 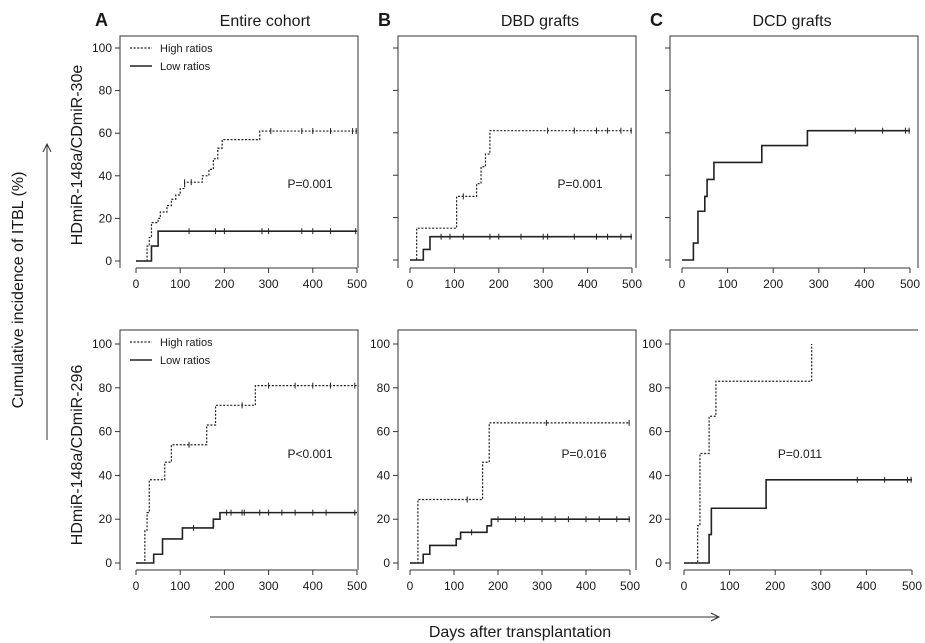 What do you see at coordinates (101, 20) in the screenshot?
I see `panel-letter-a: A` at bounding box center [101, 20].